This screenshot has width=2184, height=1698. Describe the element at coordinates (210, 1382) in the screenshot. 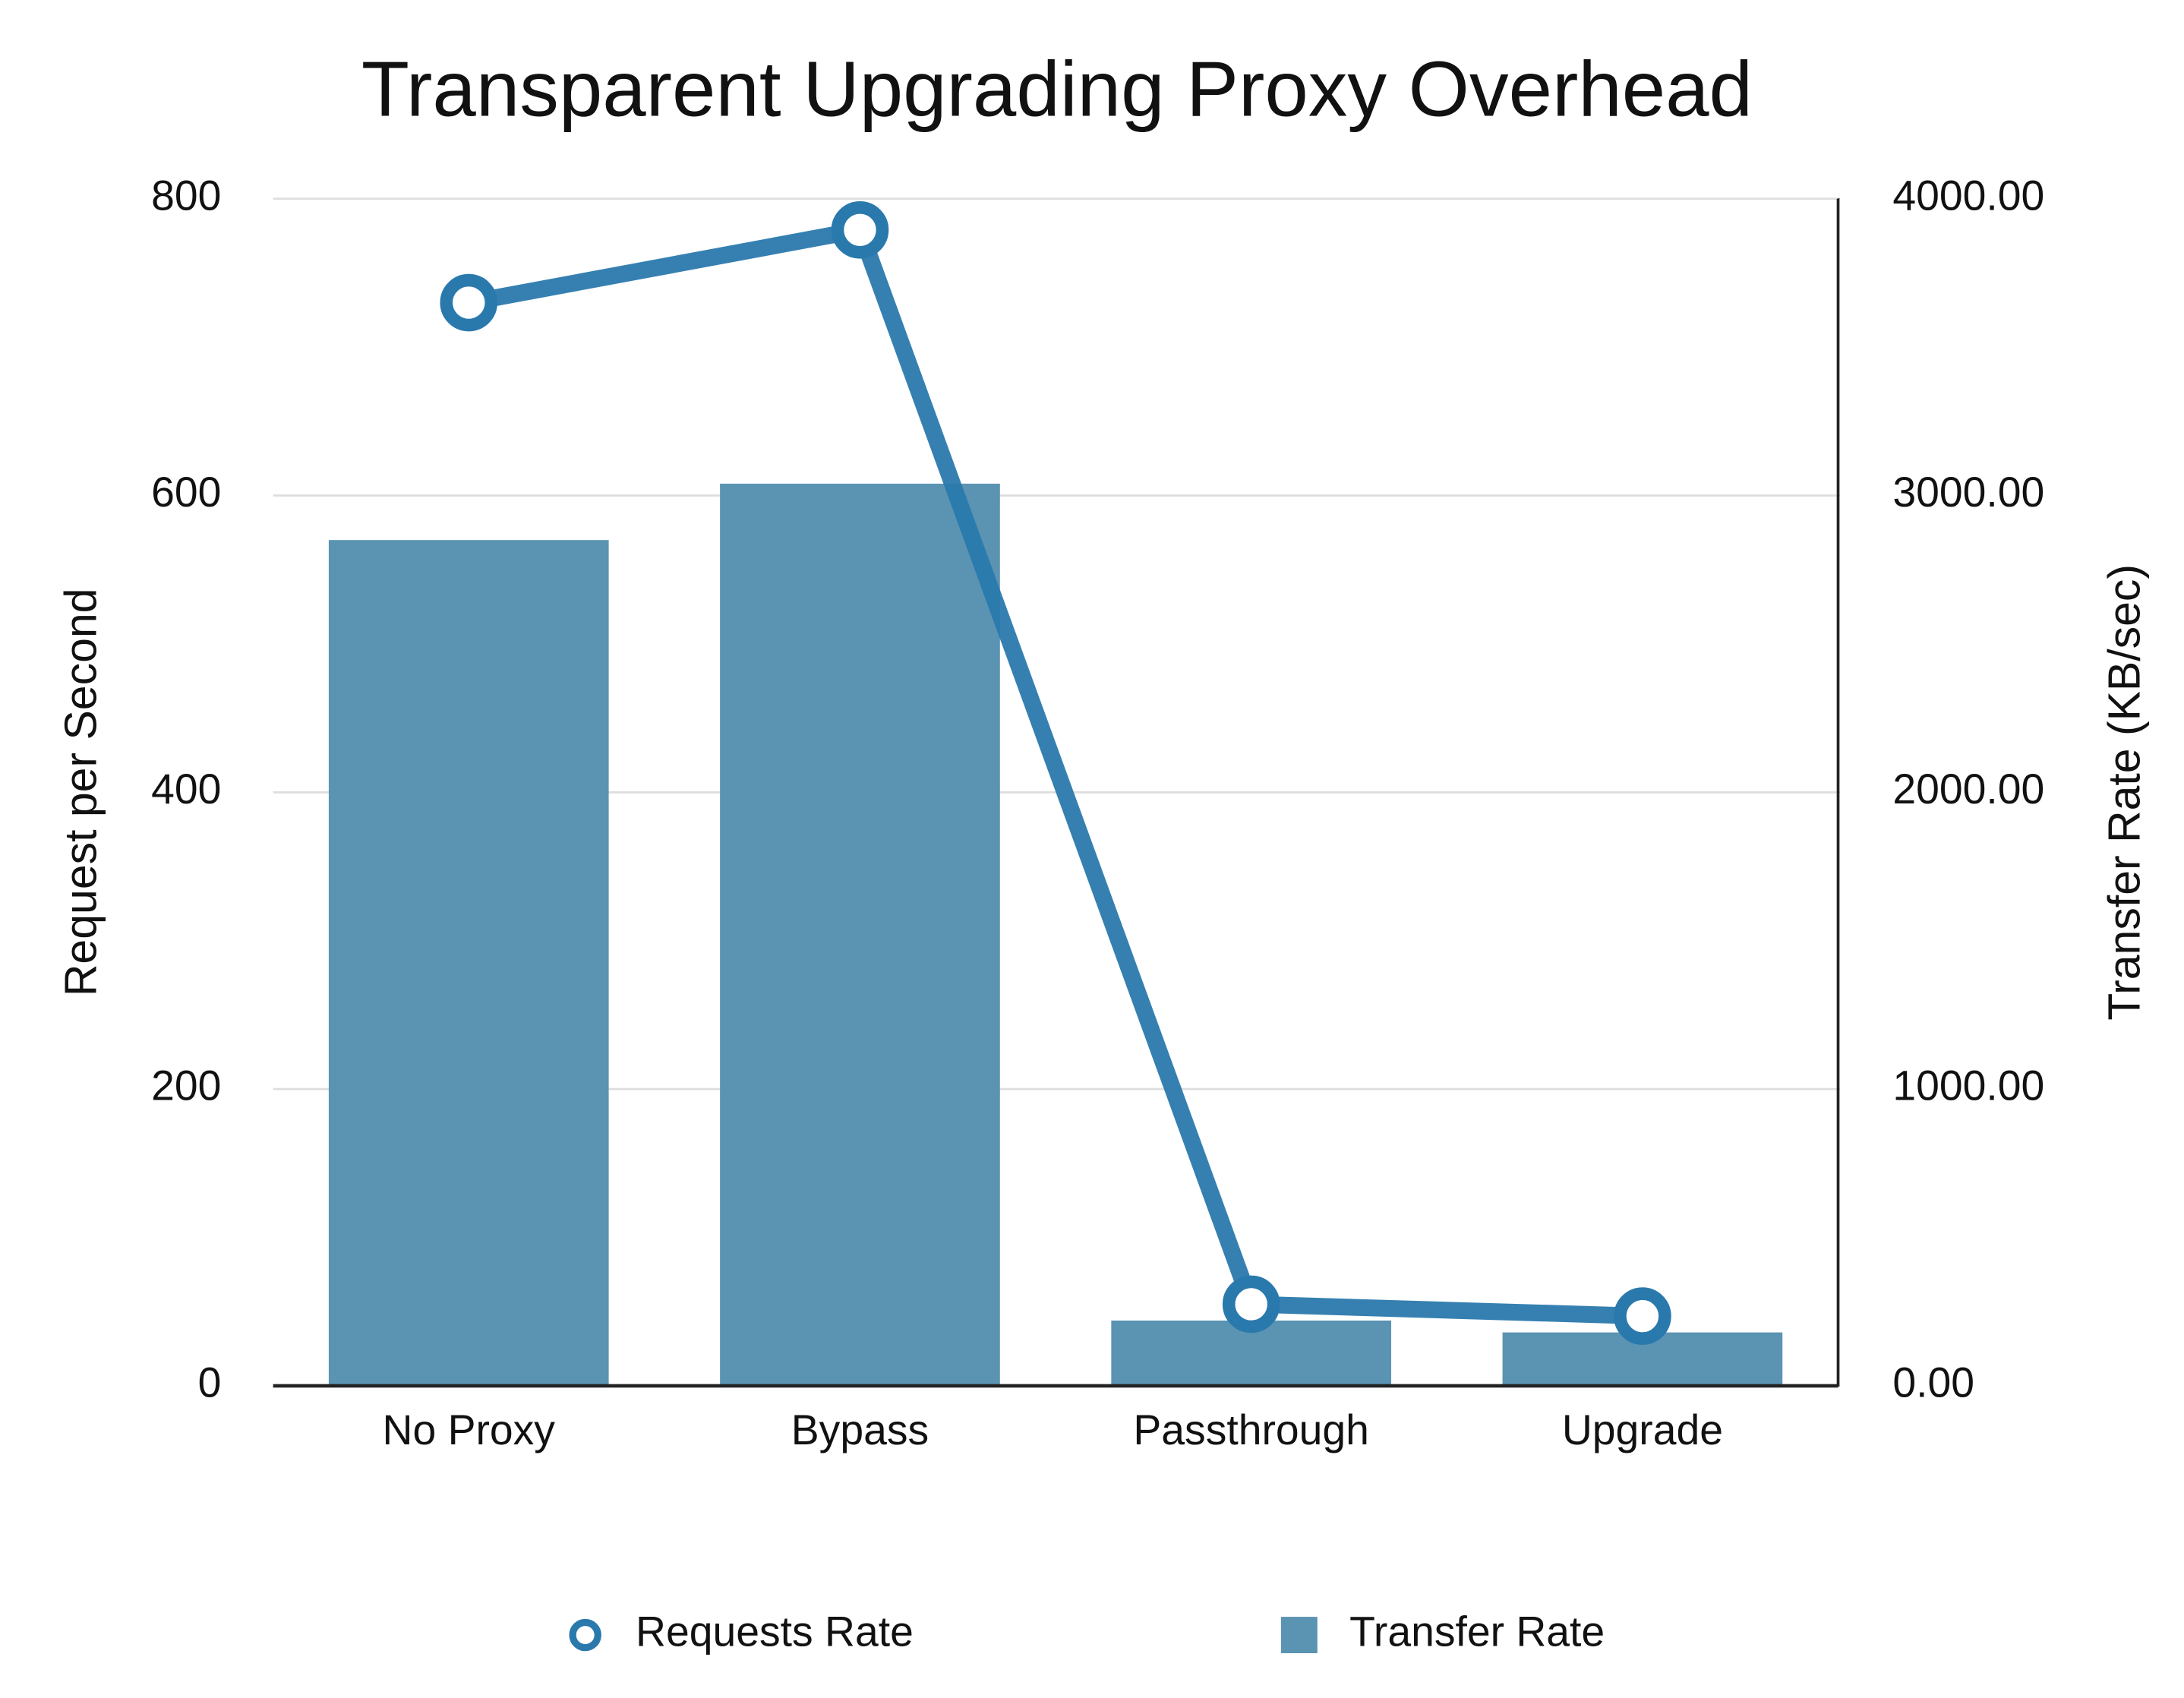

I see `y-tick-label: 0` at that location.